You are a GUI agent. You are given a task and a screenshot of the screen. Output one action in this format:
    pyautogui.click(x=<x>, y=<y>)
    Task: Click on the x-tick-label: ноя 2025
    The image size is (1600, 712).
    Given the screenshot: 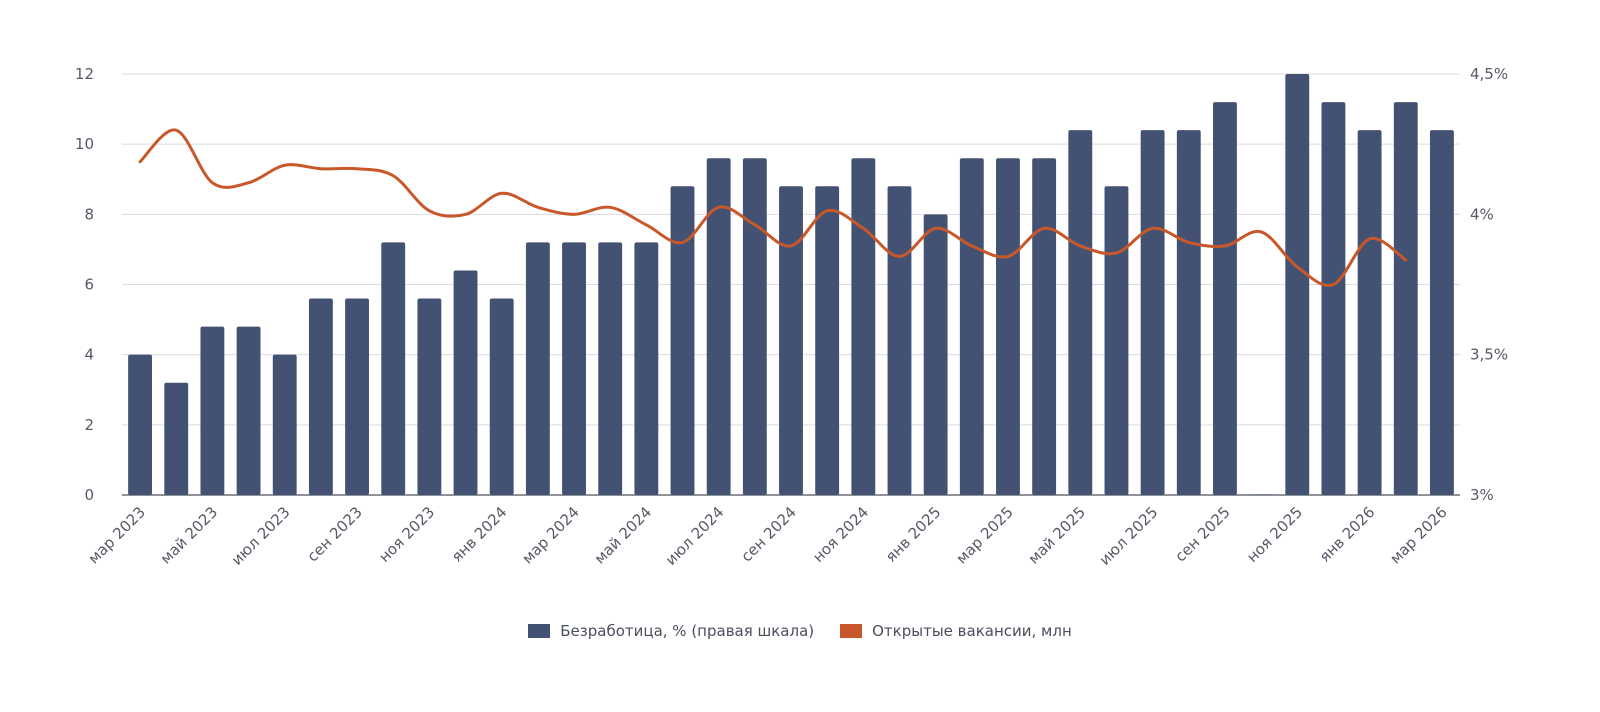 What is the action you would take?
    pyautogui.click(x=1274, y=534)
    